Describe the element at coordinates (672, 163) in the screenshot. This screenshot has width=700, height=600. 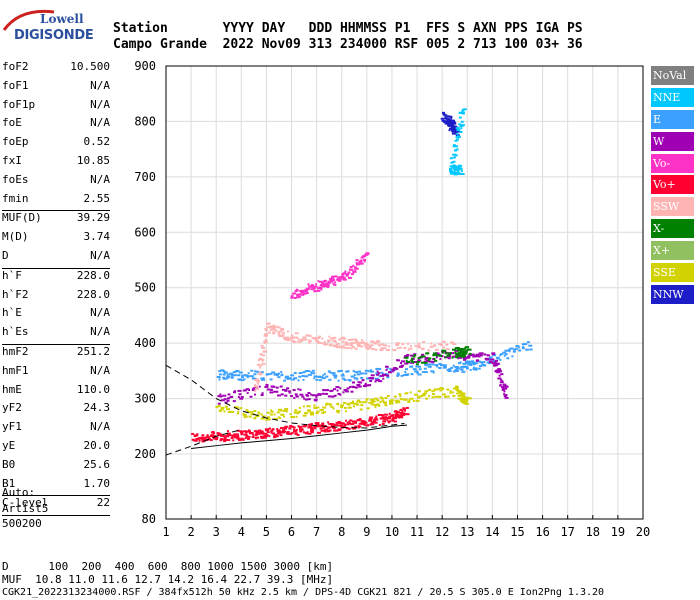
I see `legend-item: Vo-` at that location.